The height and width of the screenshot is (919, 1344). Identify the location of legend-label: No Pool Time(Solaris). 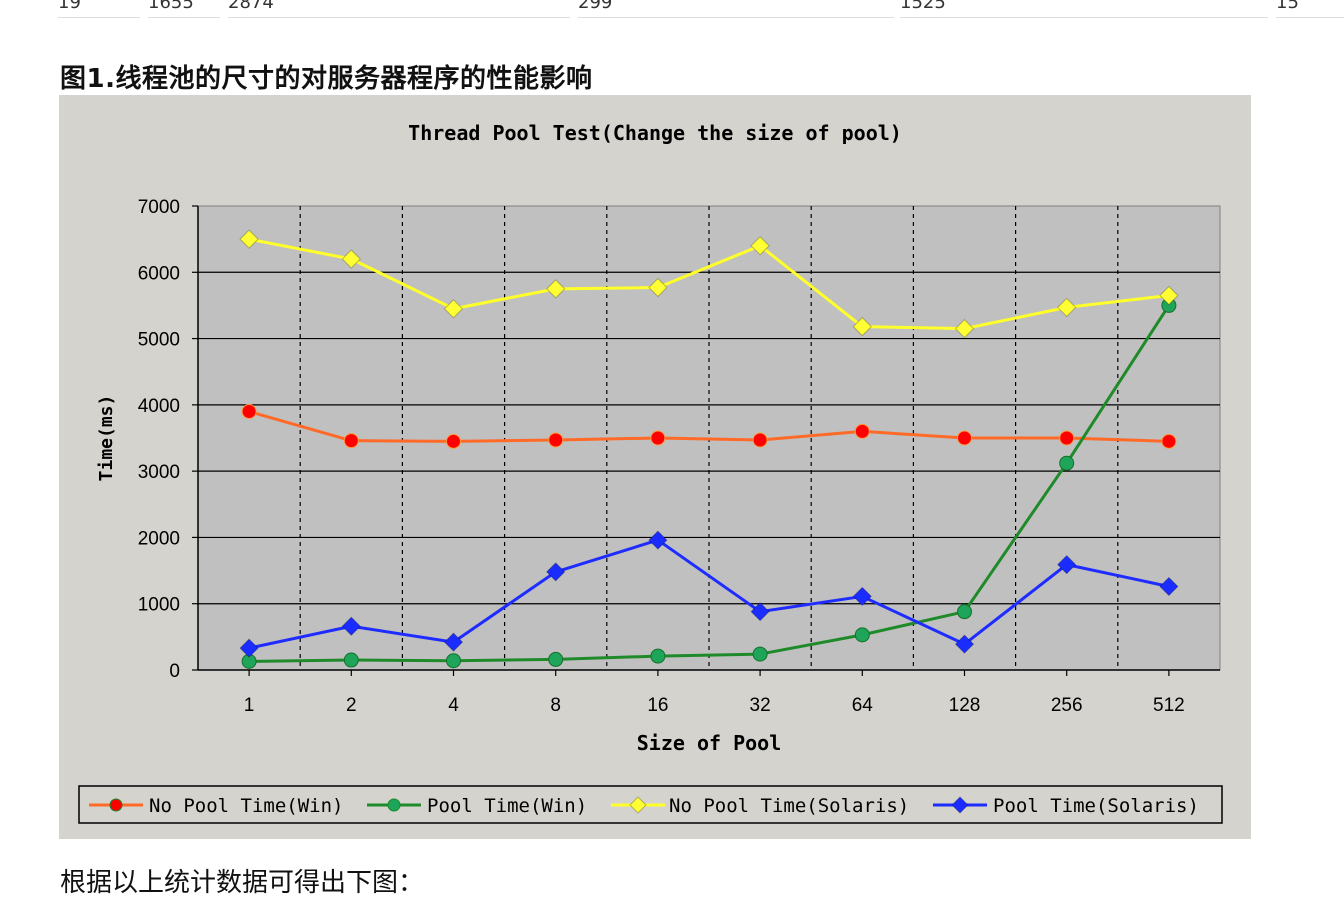
(789, 806).